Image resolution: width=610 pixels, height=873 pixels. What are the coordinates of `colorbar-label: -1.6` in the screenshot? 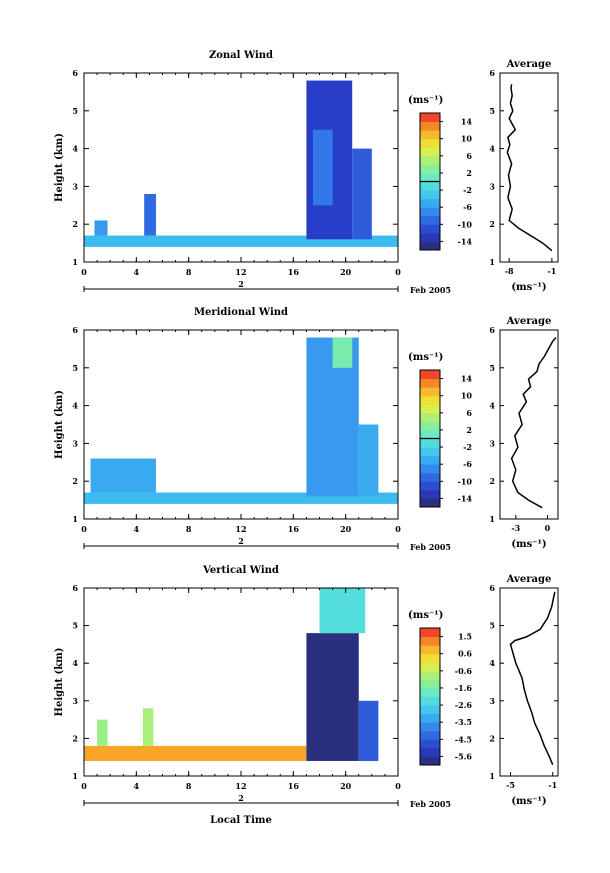 It's located at (464, 688).